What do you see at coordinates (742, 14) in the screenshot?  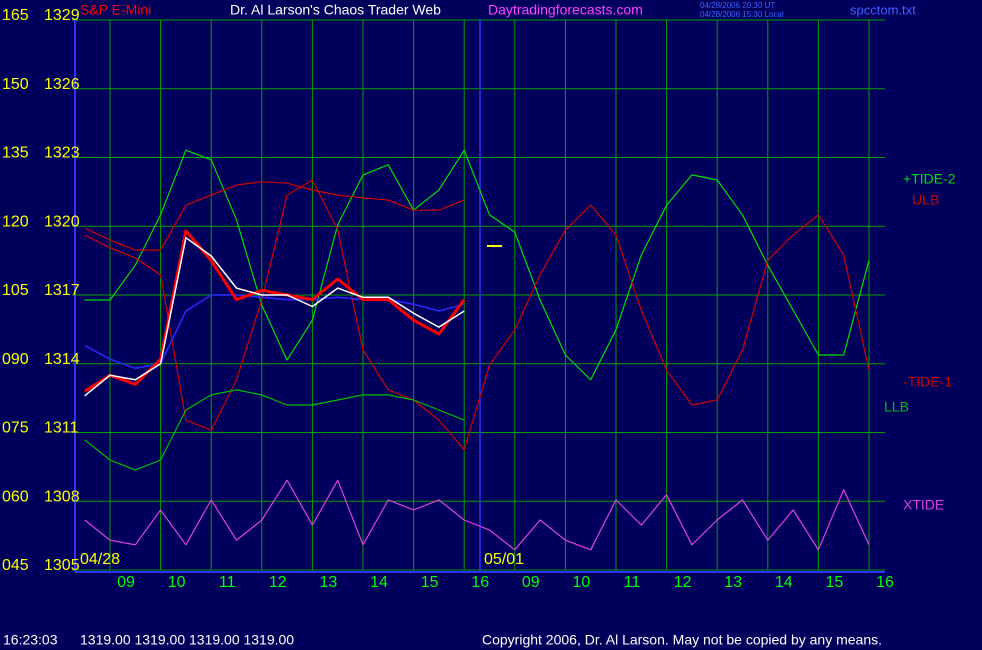 I see `annotation: 04/28/2006 15:30 Local` at bounding box center [742, 14].